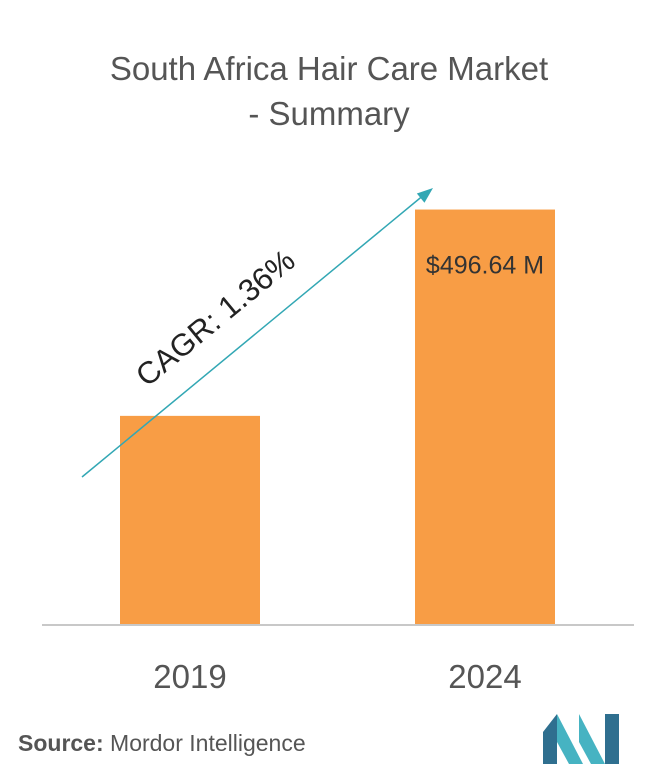 This screenshot has width=658, height=780. Describe the element at coordinates (612, 739) in the screenshot. I see `logo-right-shape` at that location.